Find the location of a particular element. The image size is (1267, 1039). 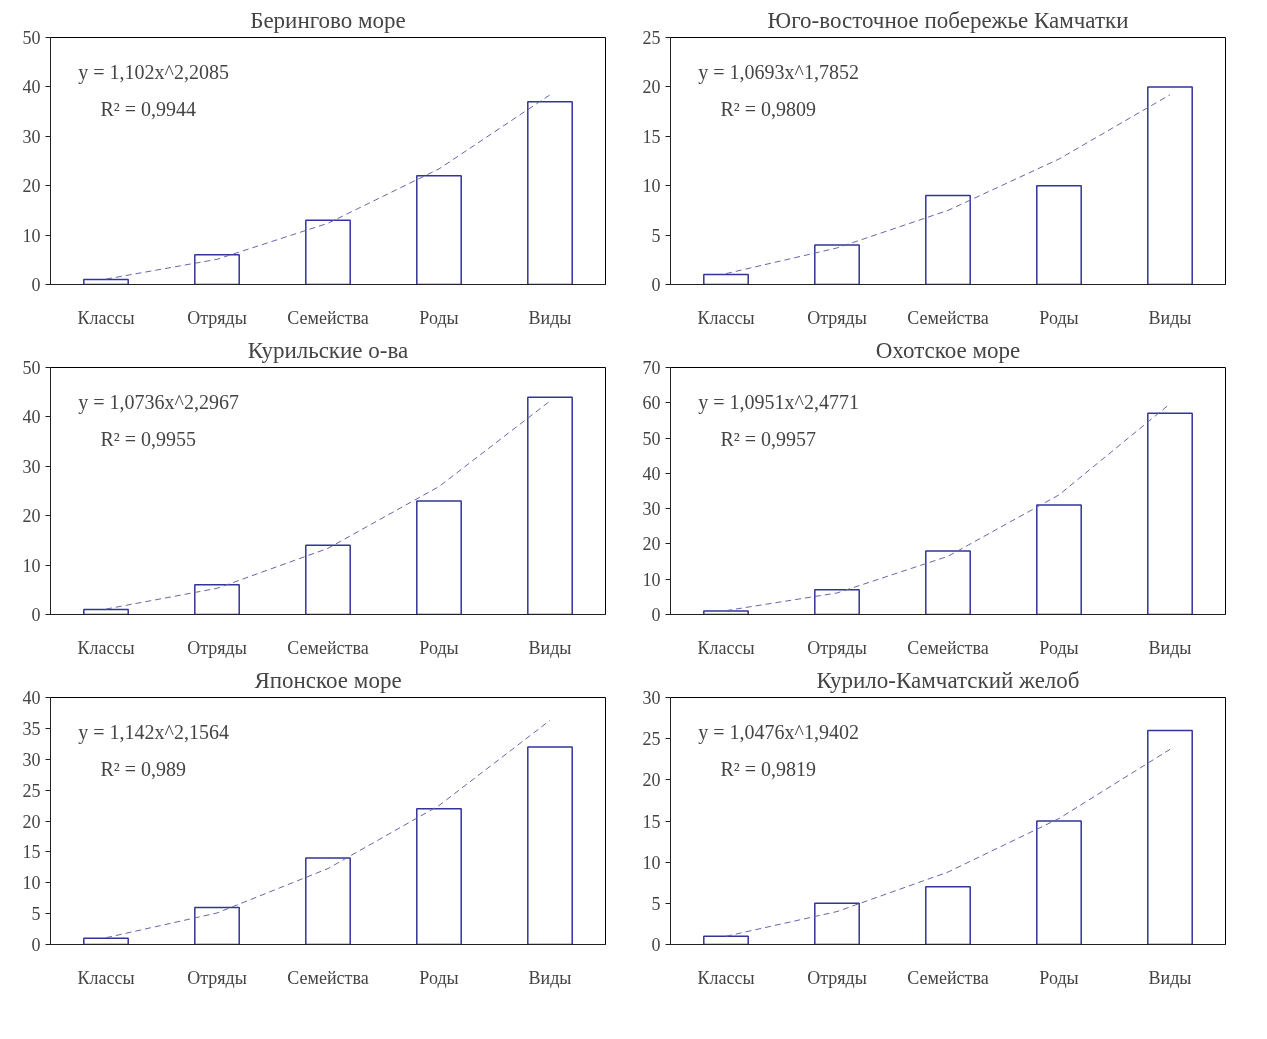

chart-title: Охотское море is located at coordinates (948, 350).